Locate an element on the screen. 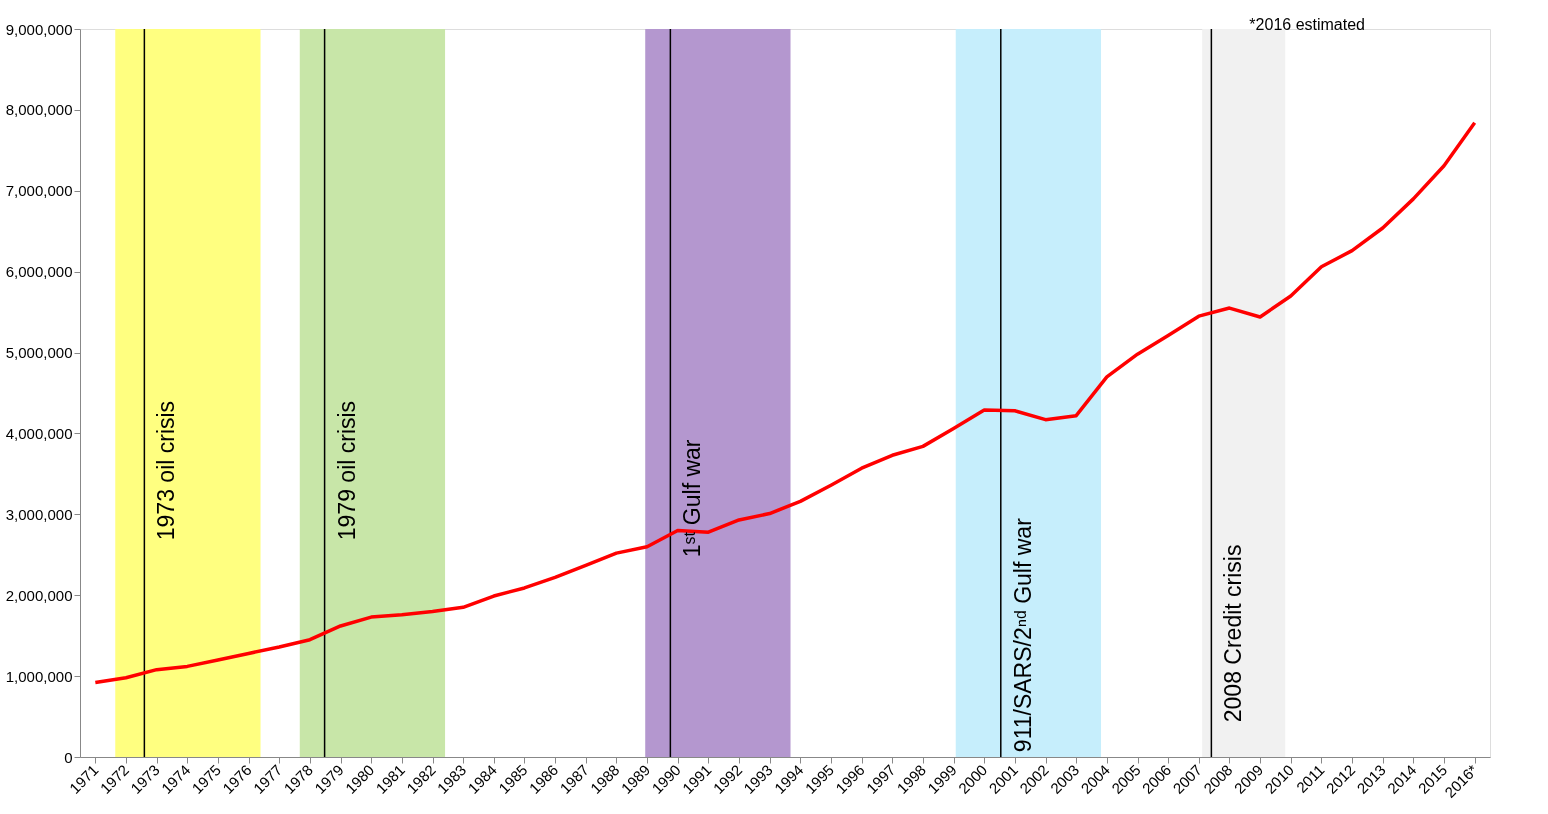  y-tick-label: 3,000,000 is located at coordinates (39, 514).